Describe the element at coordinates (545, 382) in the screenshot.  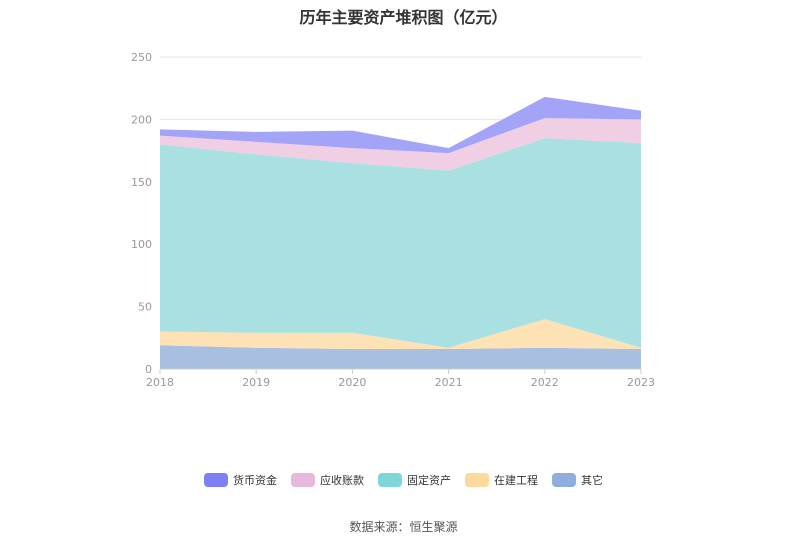
I see `x-tick-label: 2022` at that location.